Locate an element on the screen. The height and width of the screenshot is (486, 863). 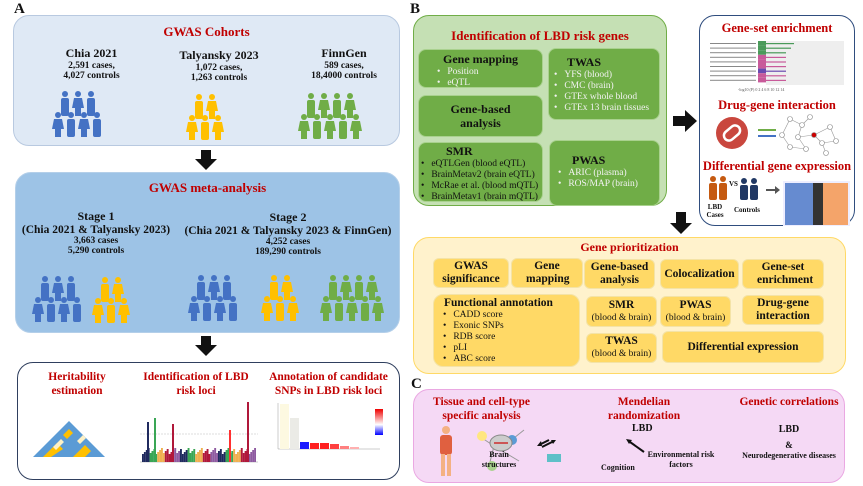
mr-arrows-icon is located at coordinates (567, 448).